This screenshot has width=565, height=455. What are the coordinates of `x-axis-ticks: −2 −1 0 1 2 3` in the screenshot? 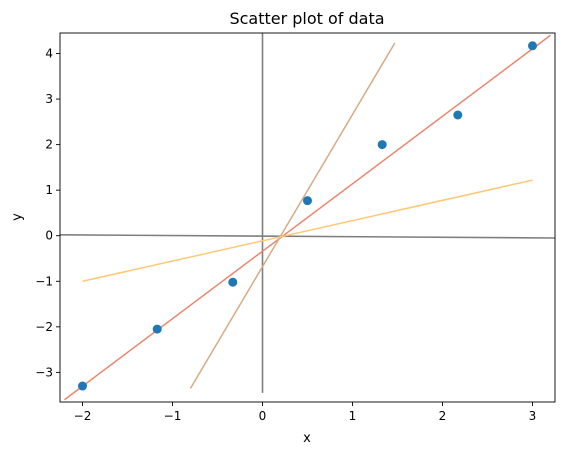 It's located at (305, 412).